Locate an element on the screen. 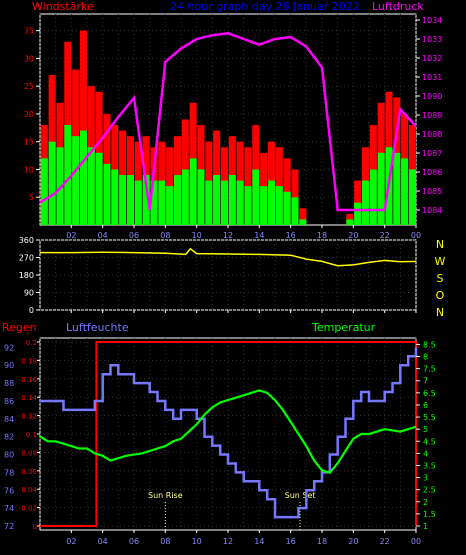 Image resolution: width=466 pixels, height=555 pixels. rain-y-tick-label: 0.14 is located at coordinates (29, 398).